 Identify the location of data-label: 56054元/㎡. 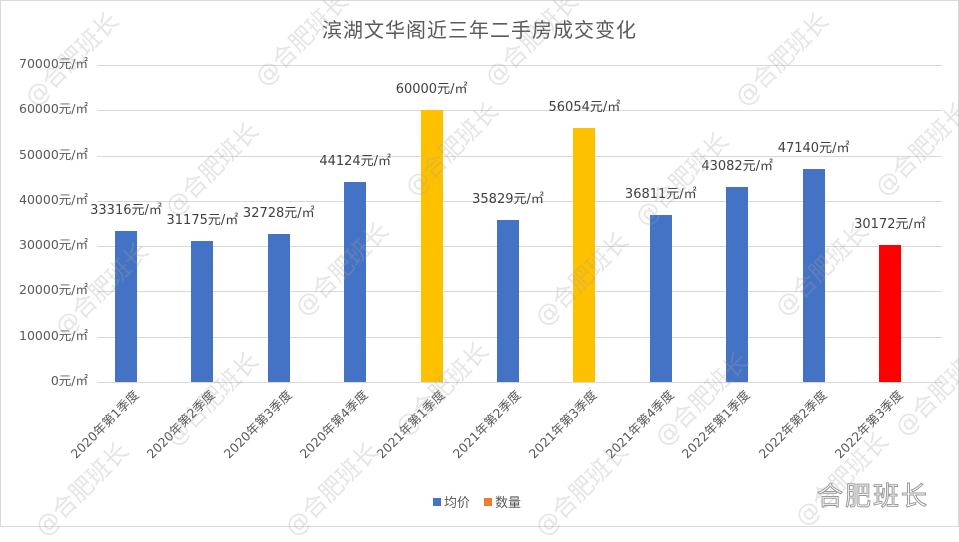
(584, 108).